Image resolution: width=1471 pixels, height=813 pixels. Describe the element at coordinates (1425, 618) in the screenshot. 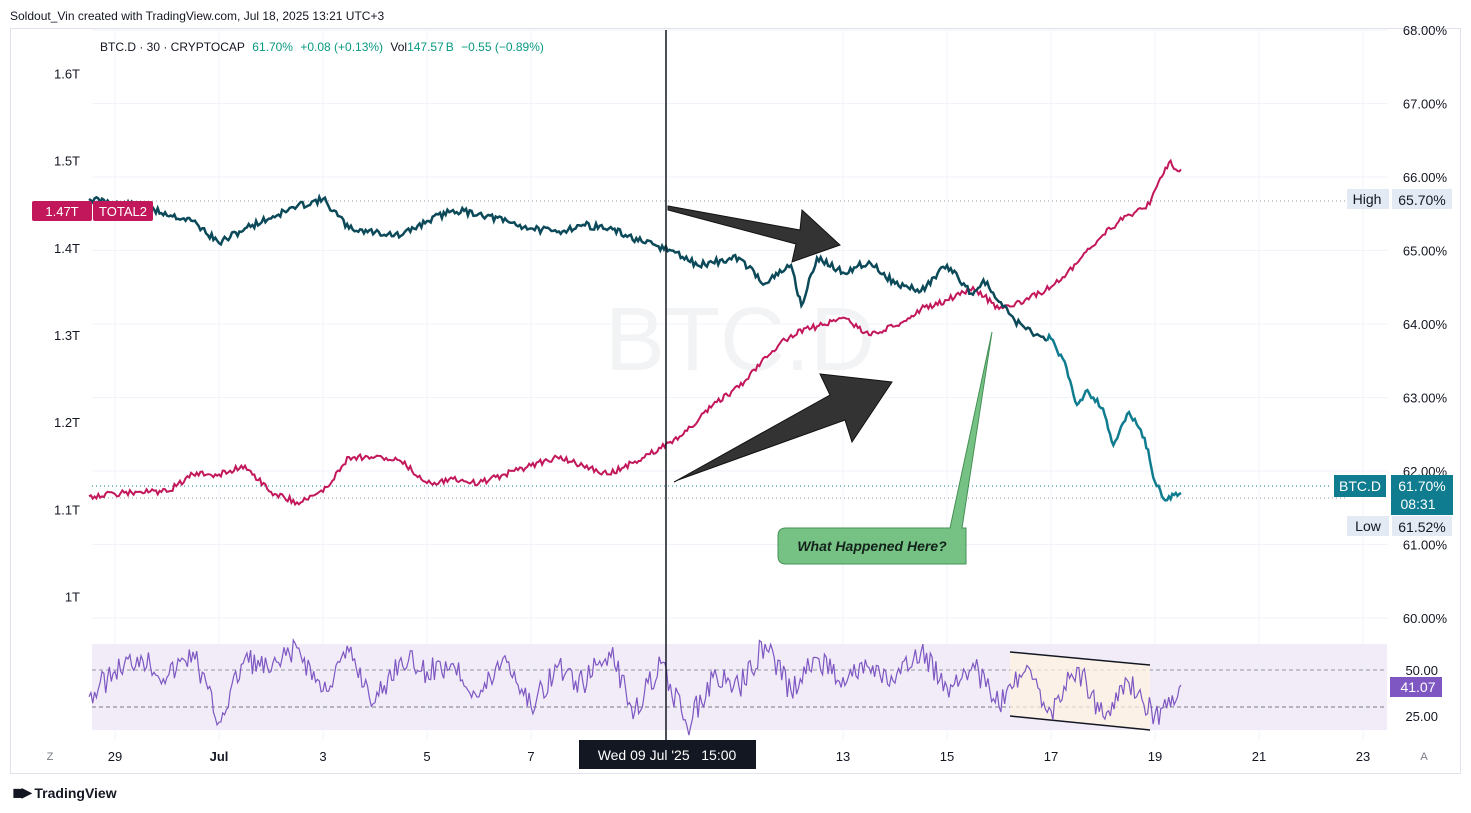

I see `right-axis-tick: 60.00%` at that location.